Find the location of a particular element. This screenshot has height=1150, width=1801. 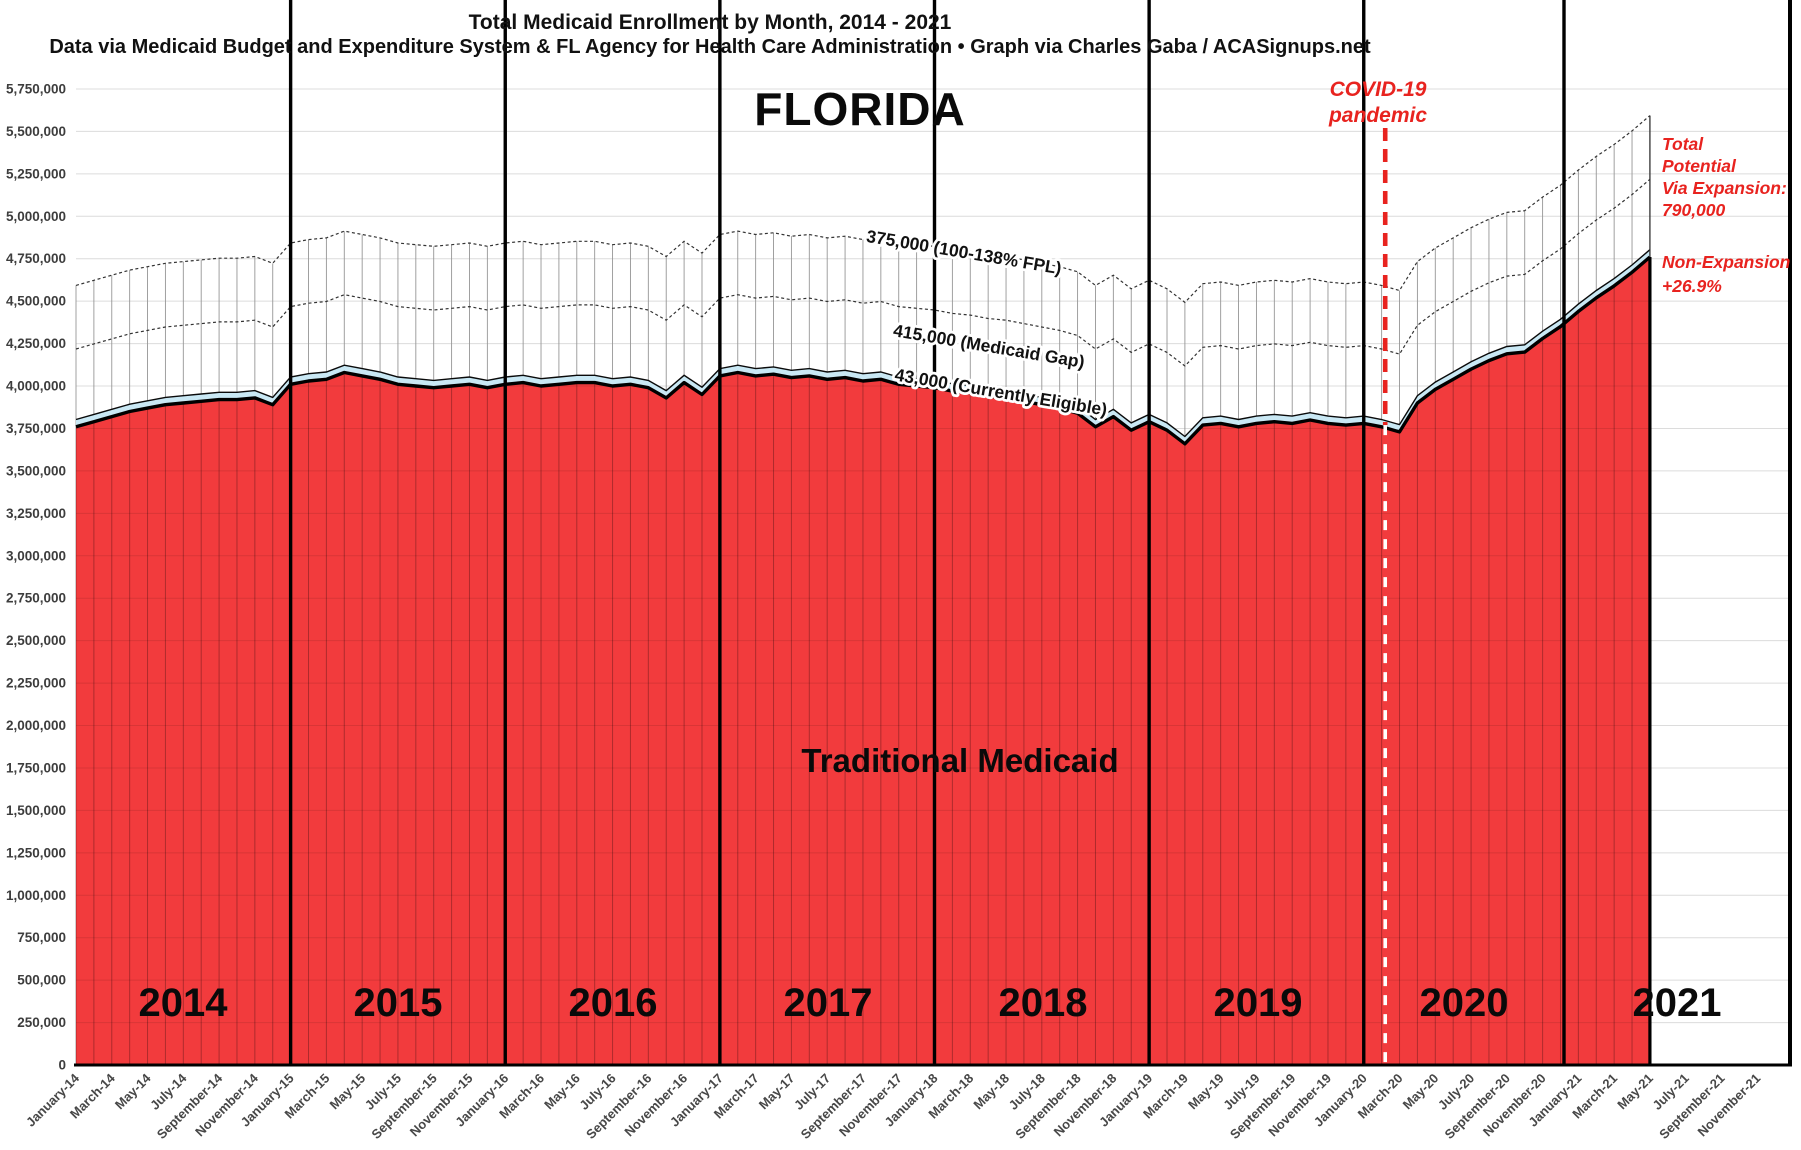

traditional-medicaid-label: Traditional Medicaid is located at coordinates (959, 760).